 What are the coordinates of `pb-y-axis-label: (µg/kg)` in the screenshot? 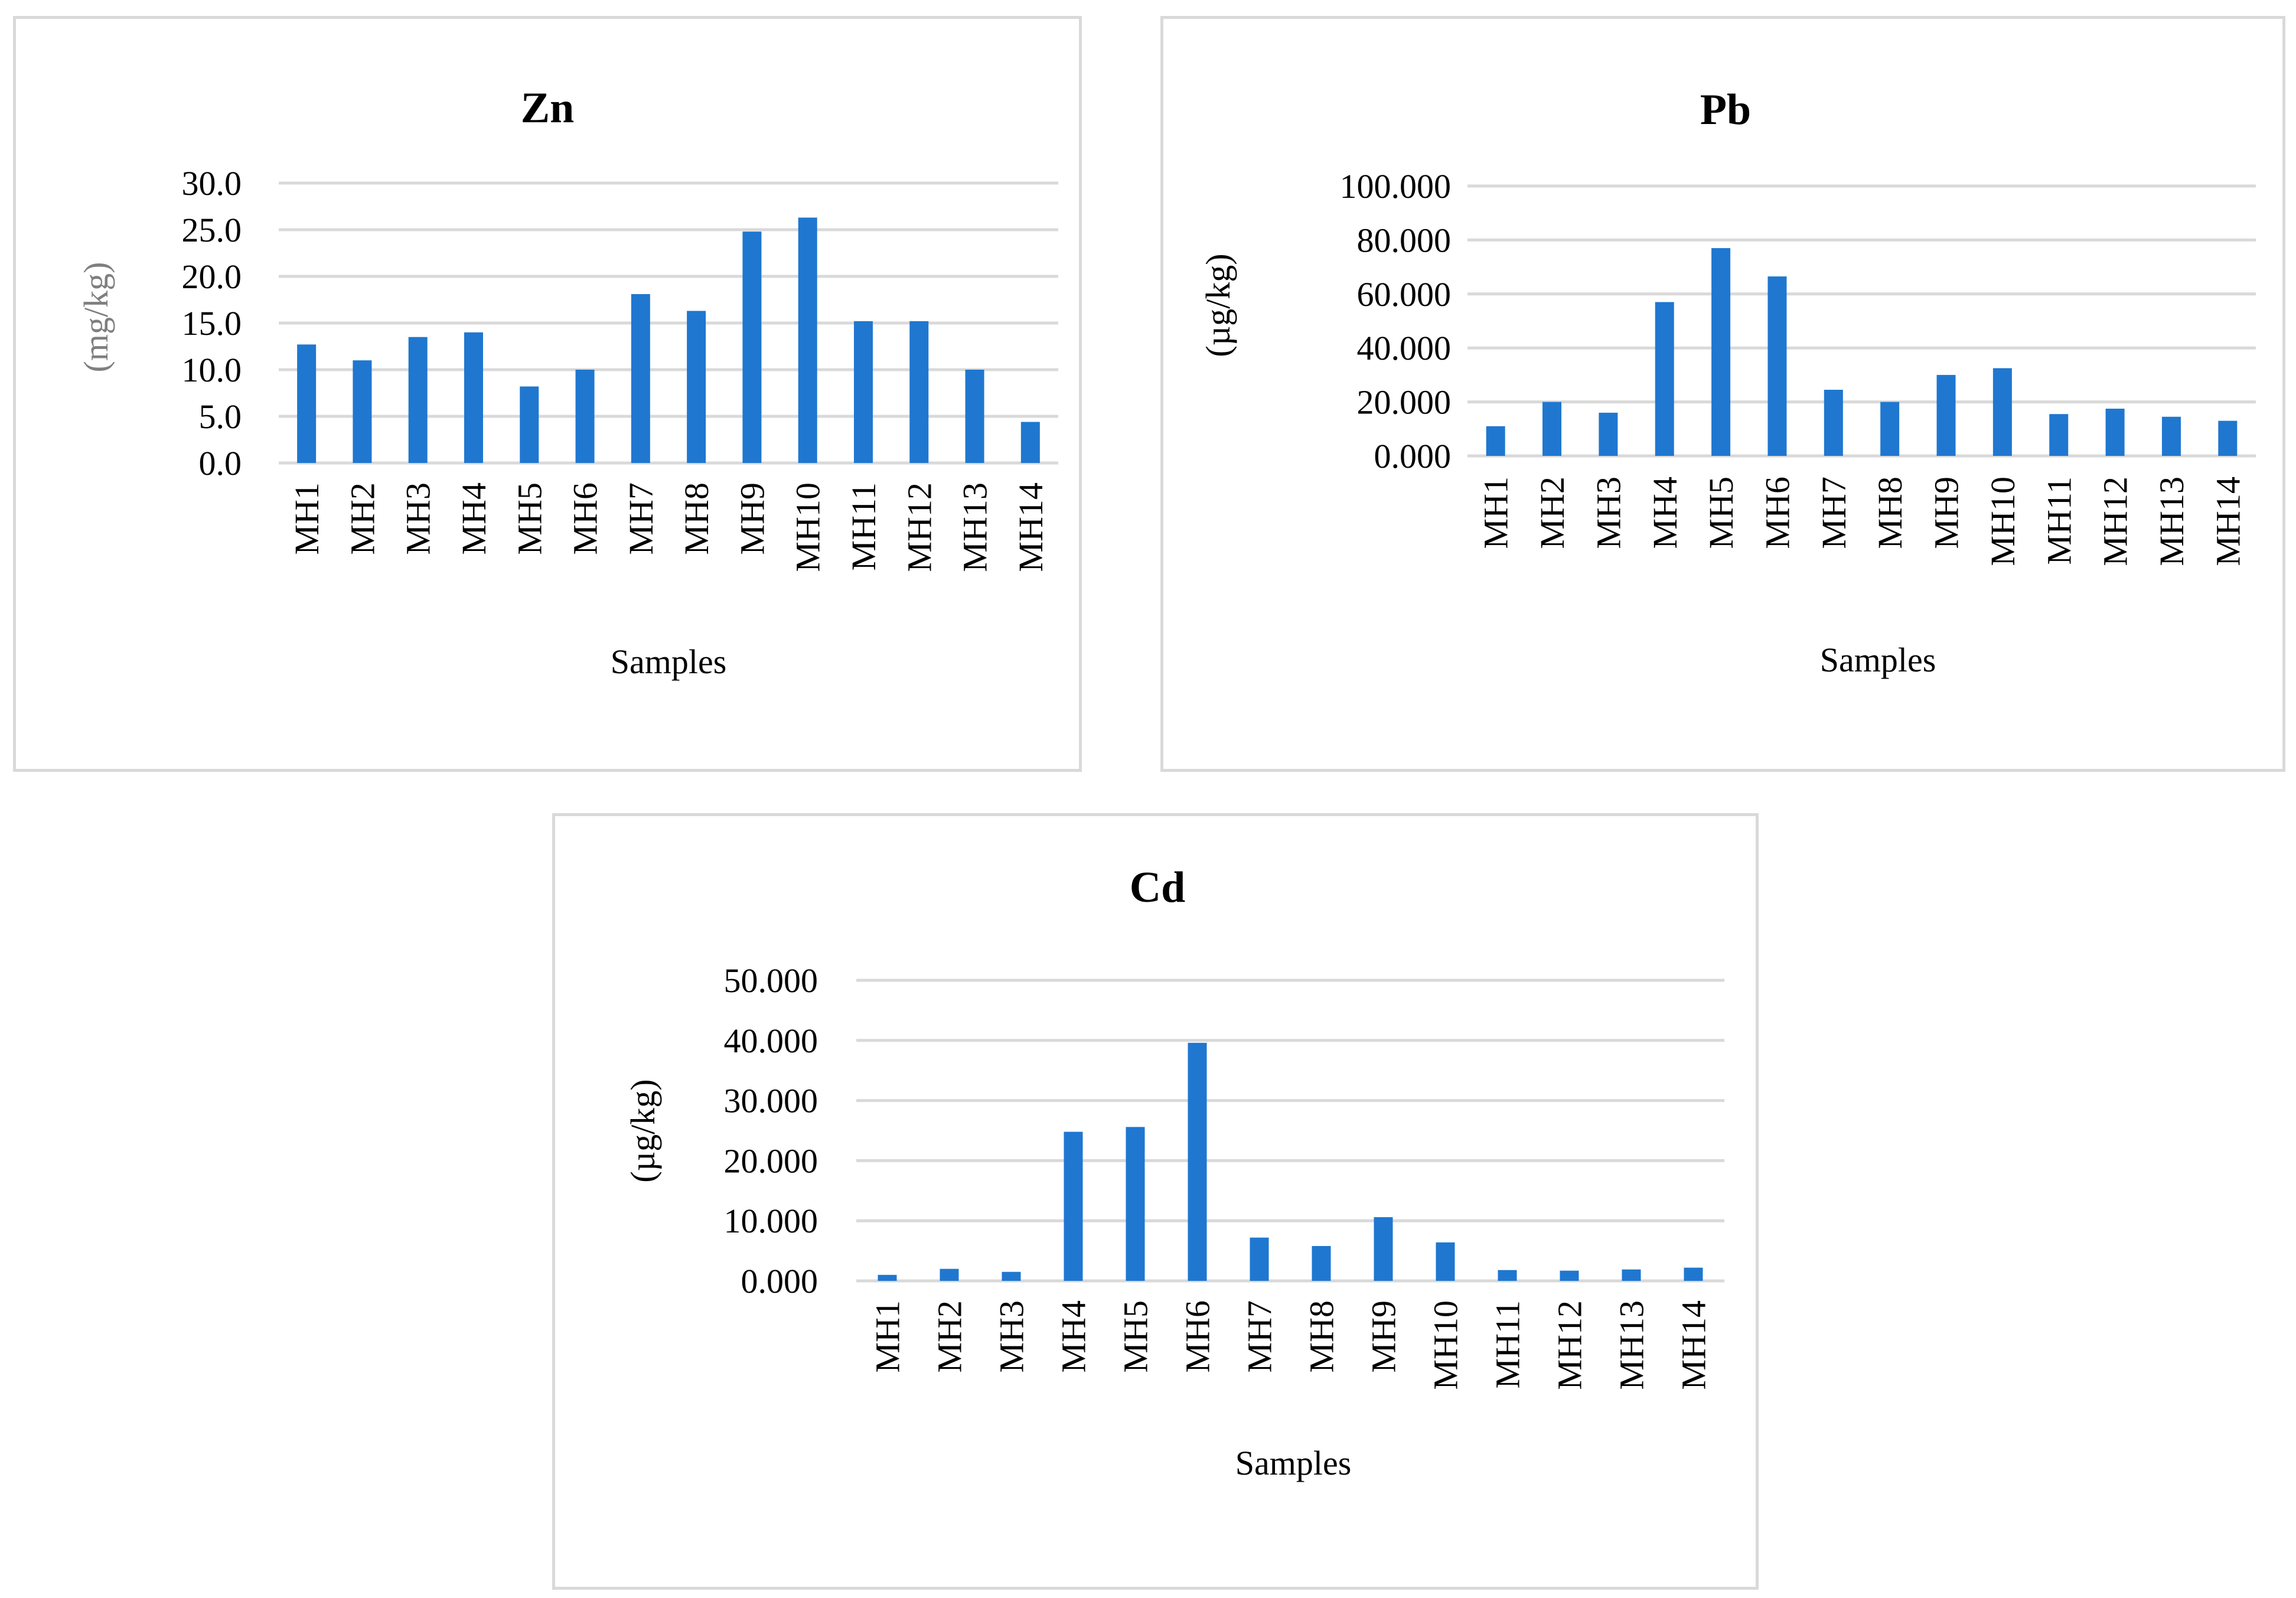 It's located at (1218, 305).